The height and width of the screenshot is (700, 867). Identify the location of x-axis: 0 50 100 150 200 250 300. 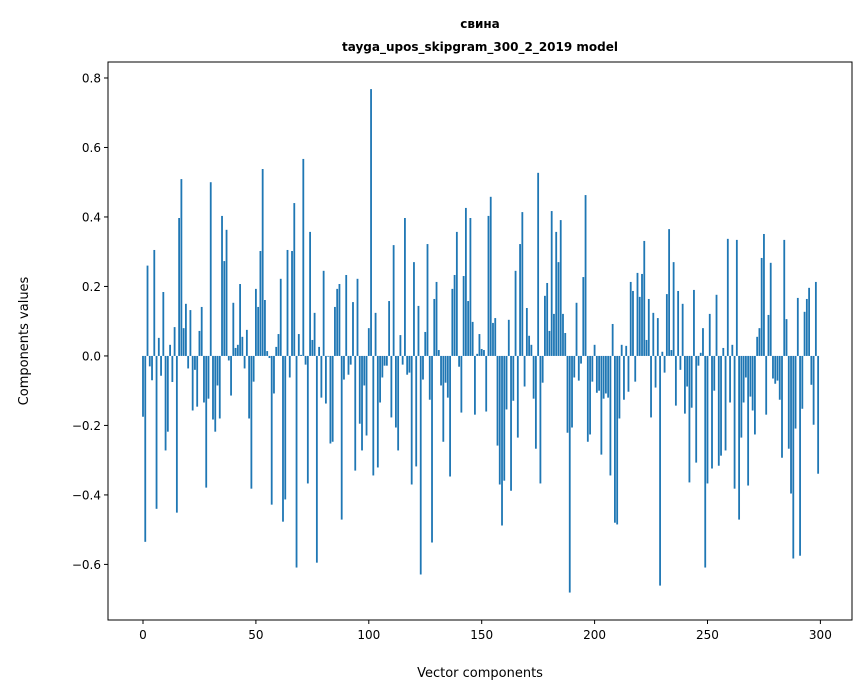
(485, 631).